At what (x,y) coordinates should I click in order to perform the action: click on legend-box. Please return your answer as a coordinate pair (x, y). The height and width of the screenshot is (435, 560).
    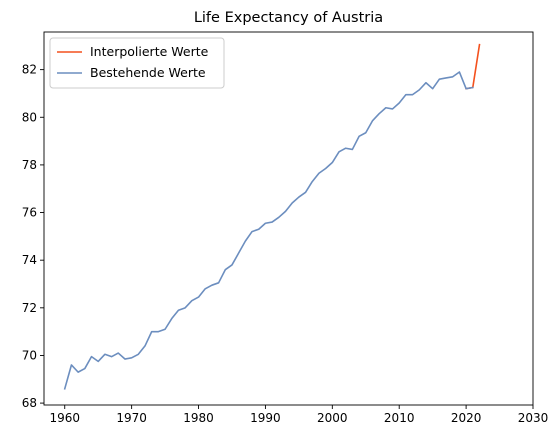
    Looking at the image, I should click on (137, 63).